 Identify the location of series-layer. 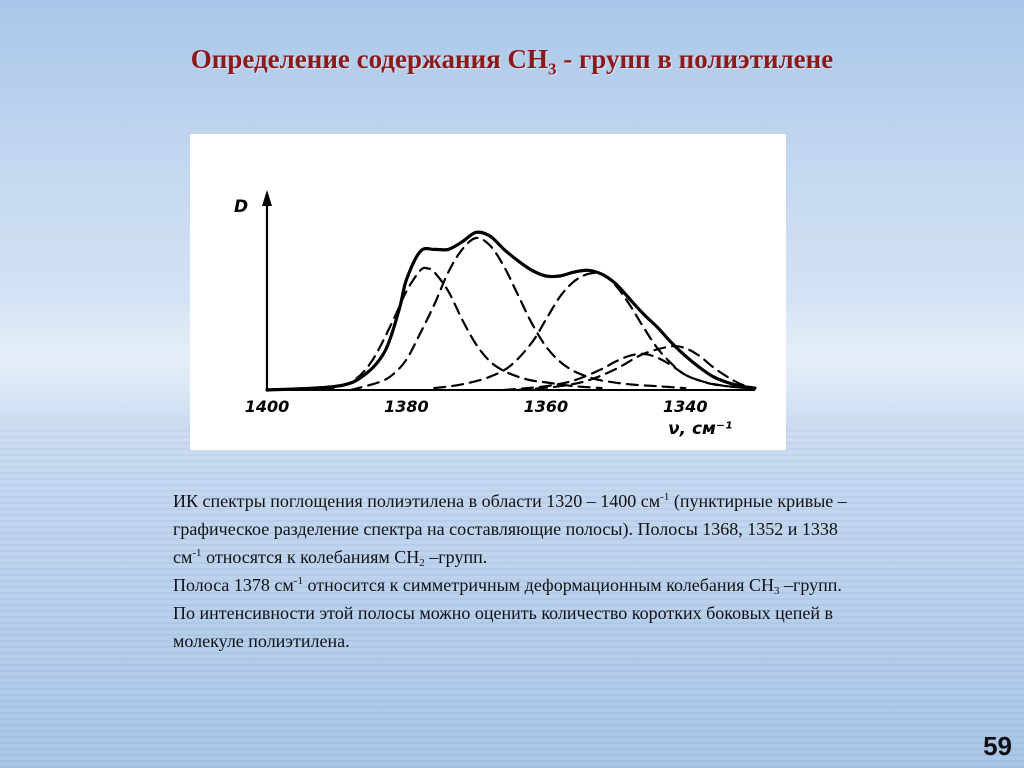
(511, 311).